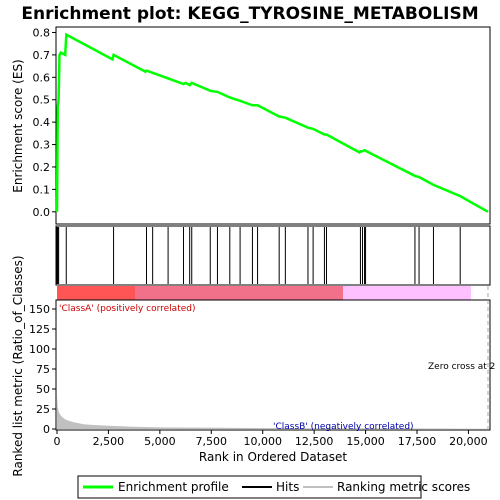 The image size is (500, 500). Describe the element at coordinates (43, 389) in the screenshot. I see `metric-ytick-label: 50` at that location.